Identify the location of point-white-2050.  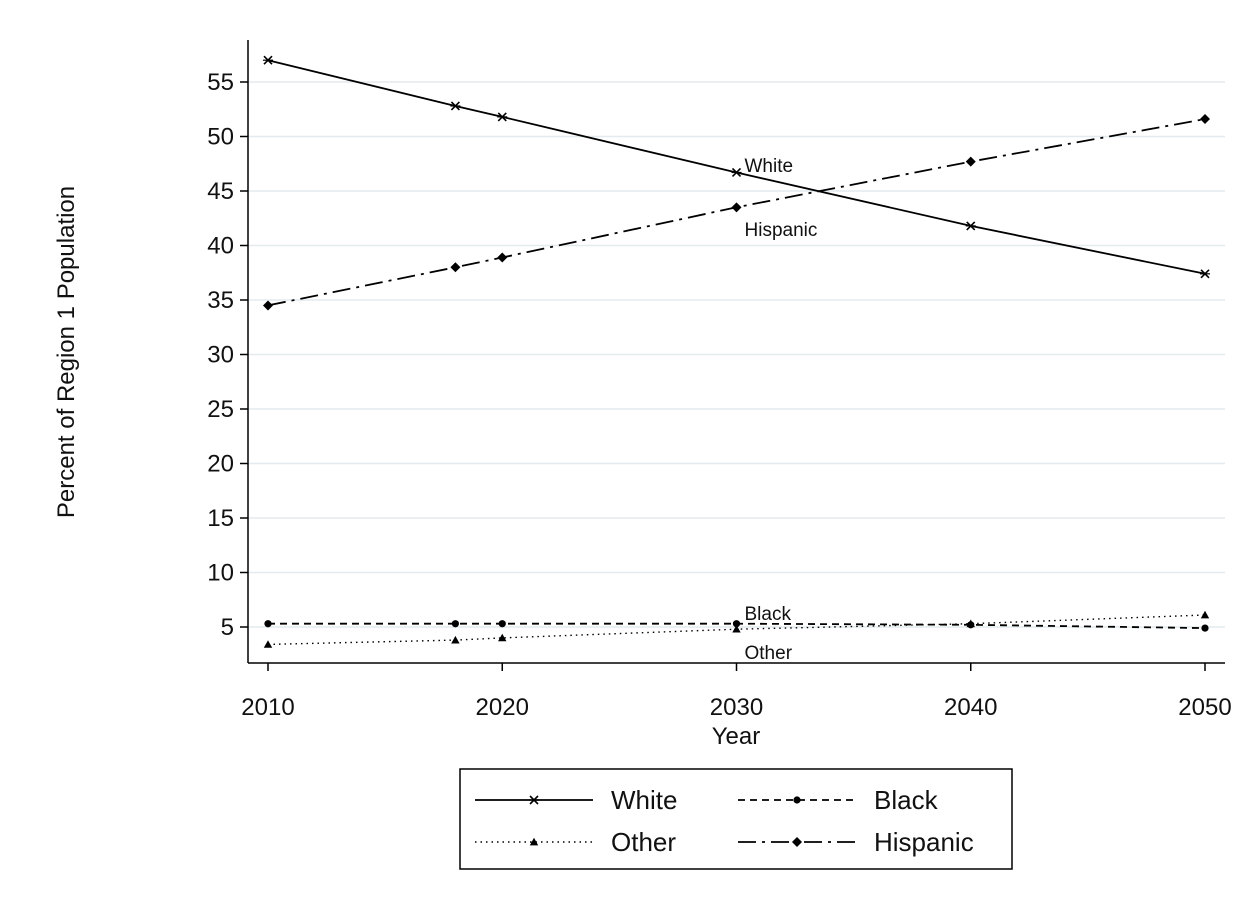
(1205, 274).